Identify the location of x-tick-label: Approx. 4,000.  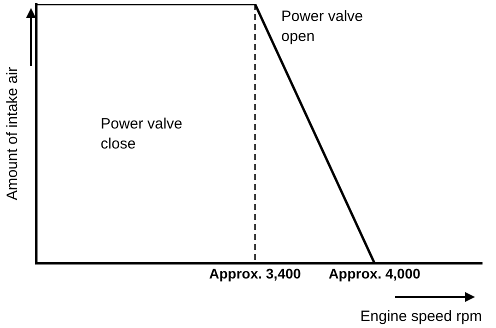
(374, 273).